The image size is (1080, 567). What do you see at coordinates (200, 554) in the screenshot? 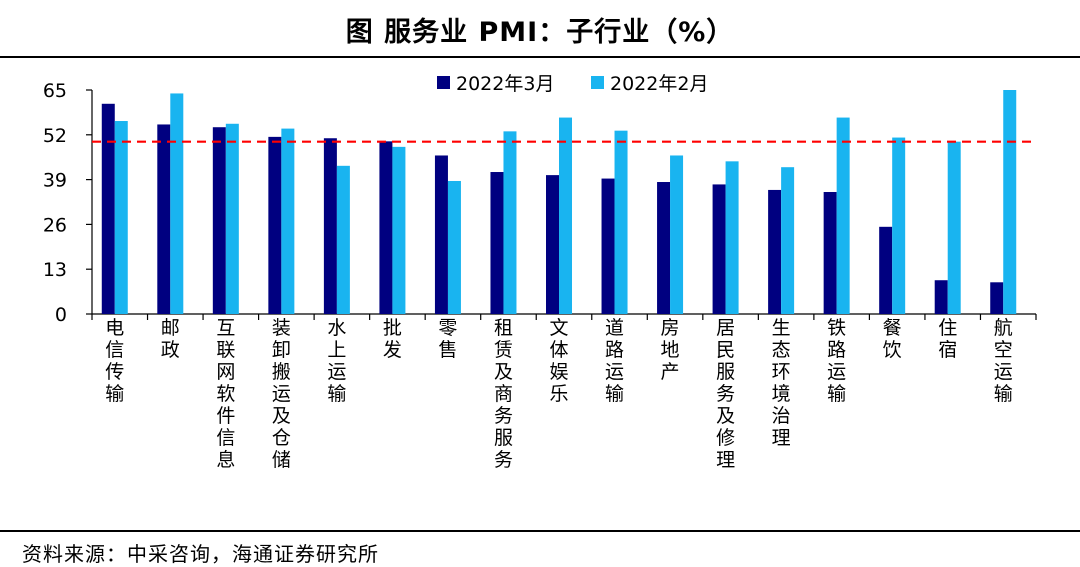
I see `source-note: 资料来源：中采咨询，海通证券研究所` at bounding box center [200, 554].